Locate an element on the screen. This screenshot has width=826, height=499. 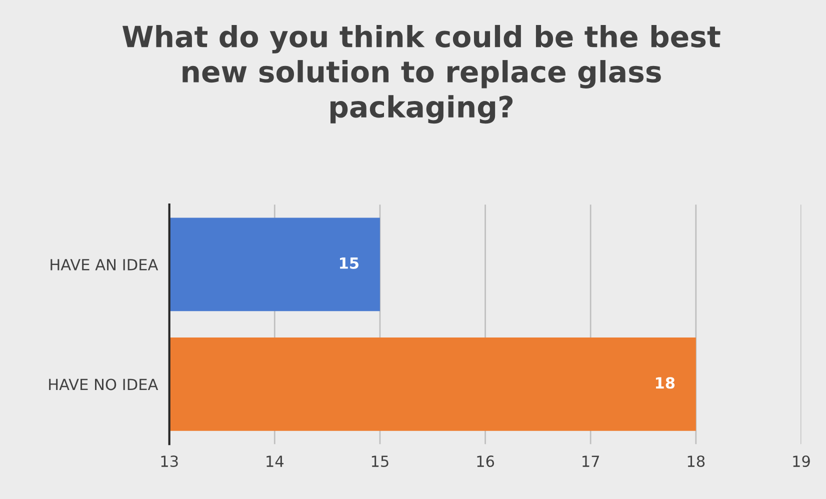
x-tick-label: 19 is located at coordinates (801, 461).